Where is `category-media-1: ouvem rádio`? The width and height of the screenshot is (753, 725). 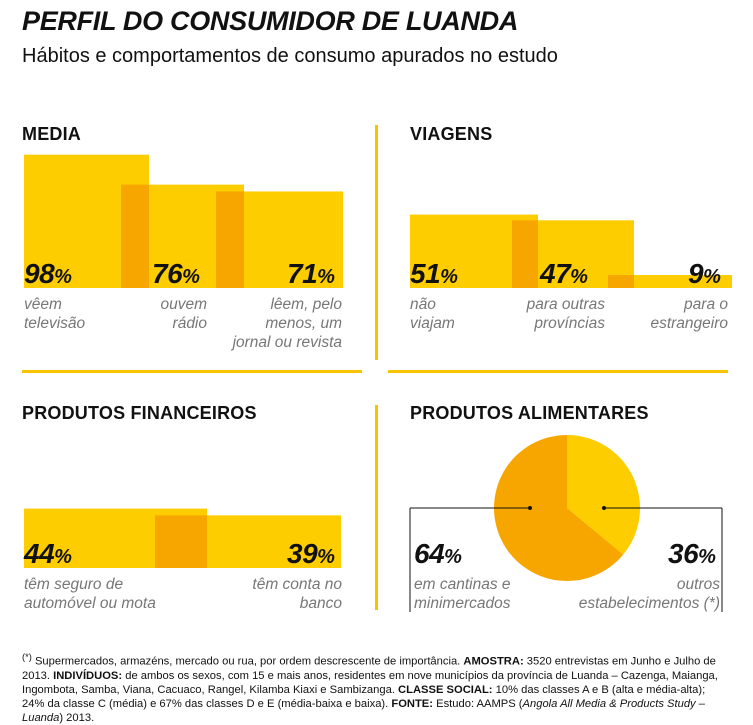
category-media-1: ouvem rádio is located at coordinates (183, 314).